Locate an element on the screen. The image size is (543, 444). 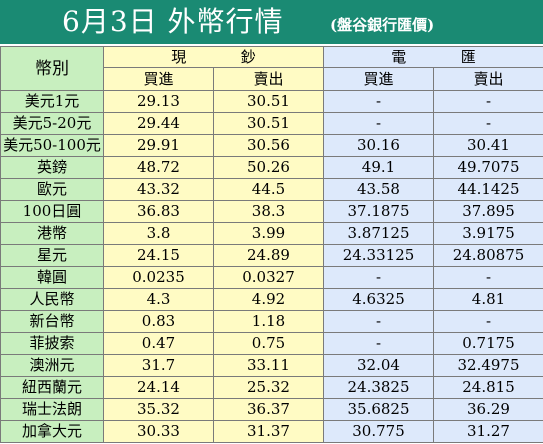
table-header-row-sides: 買進 賣出 買進 賣出 is located at coordinates (272, 79).